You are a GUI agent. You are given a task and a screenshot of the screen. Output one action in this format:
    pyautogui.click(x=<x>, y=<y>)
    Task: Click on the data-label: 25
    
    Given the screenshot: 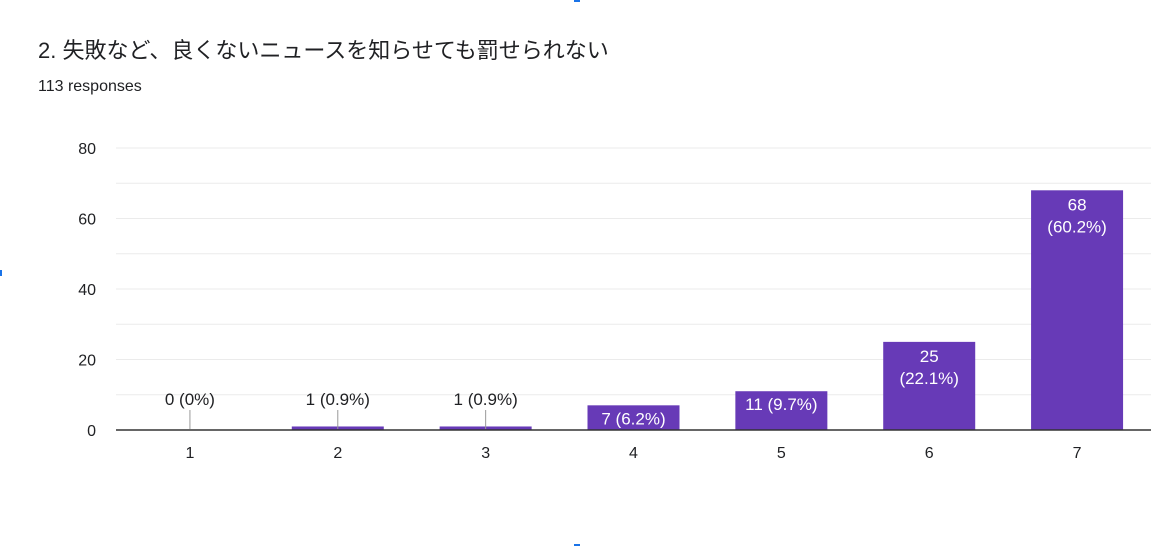 What is the action you would take?
    pyautogui.click(x=929, y=356)
    